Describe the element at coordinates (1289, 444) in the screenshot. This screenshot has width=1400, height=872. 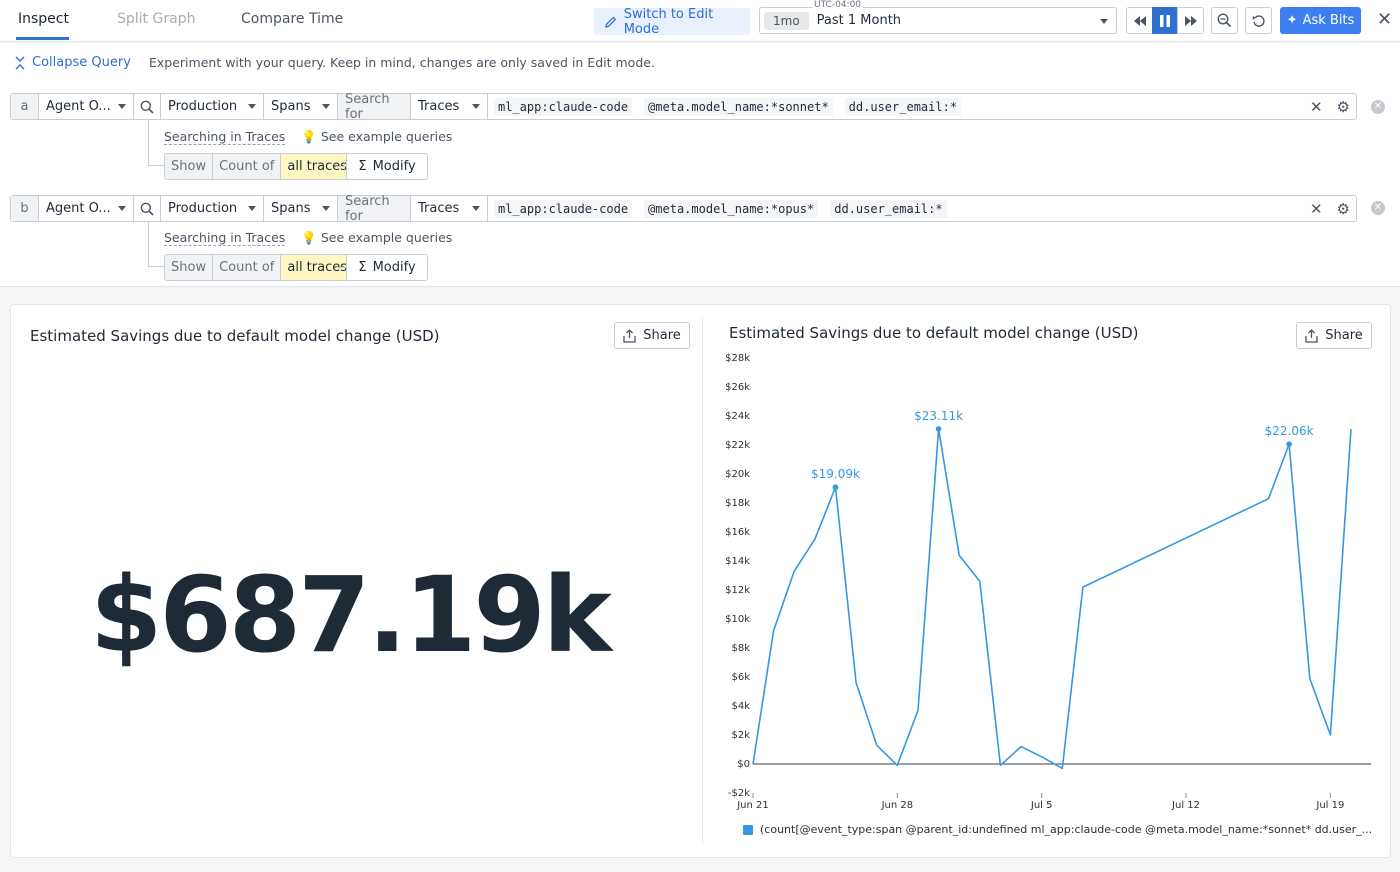
I see `annotation-marker` at that location.